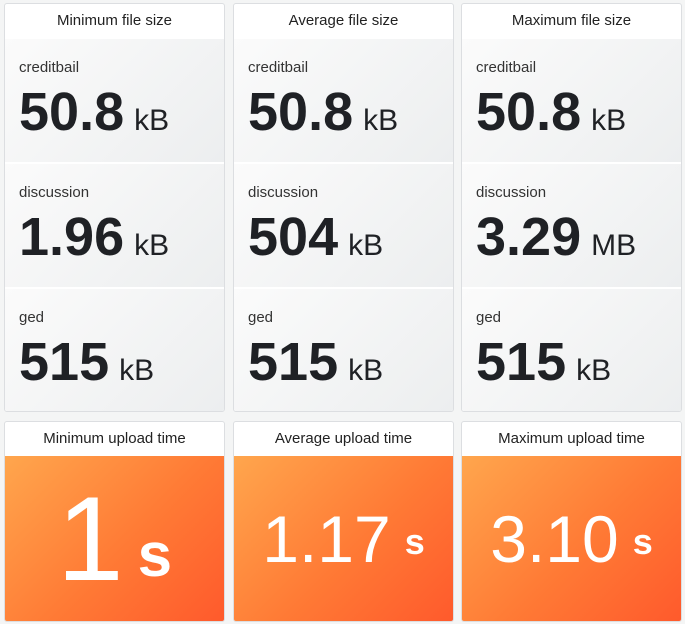 Image resolution: width=685 pixels, height=624 pixels. I want to click on value-number: 1.96, so click(72, 237).